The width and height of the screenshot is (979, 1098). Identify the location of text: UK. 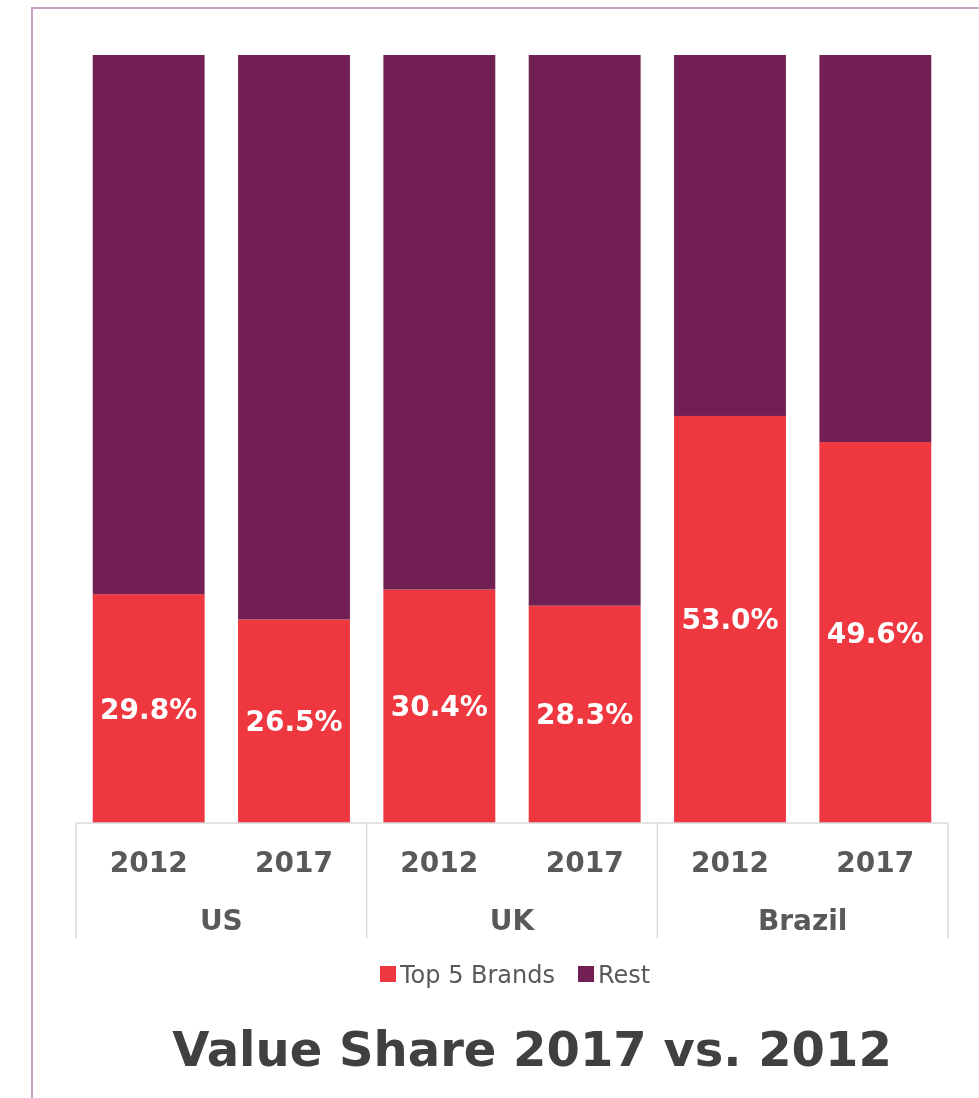
(512, 920).